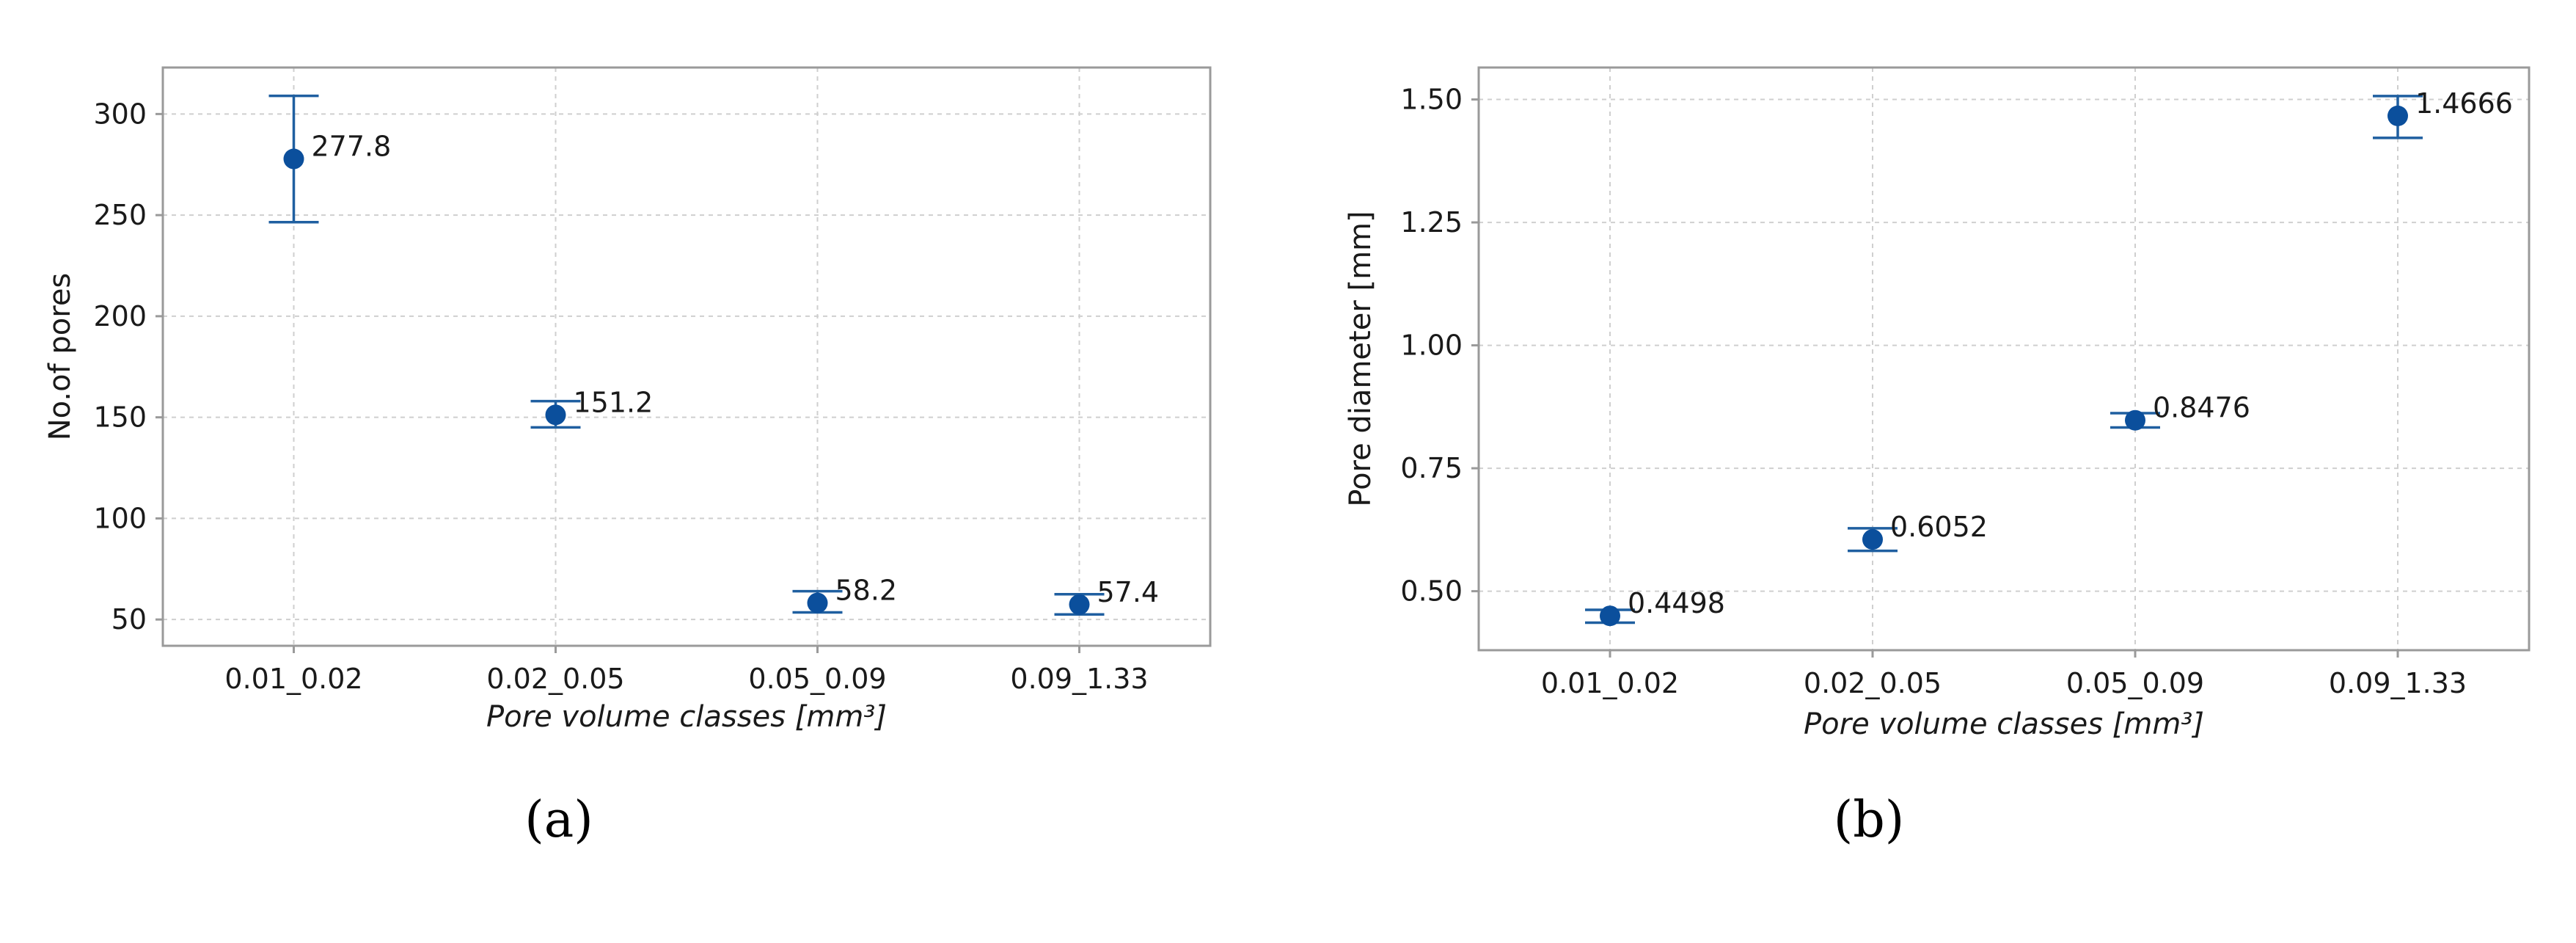  What do you see at coordinates (2201, 408) in the screenshot?
I see `data-label: 0.8476` at bounding box center [2201, 408].